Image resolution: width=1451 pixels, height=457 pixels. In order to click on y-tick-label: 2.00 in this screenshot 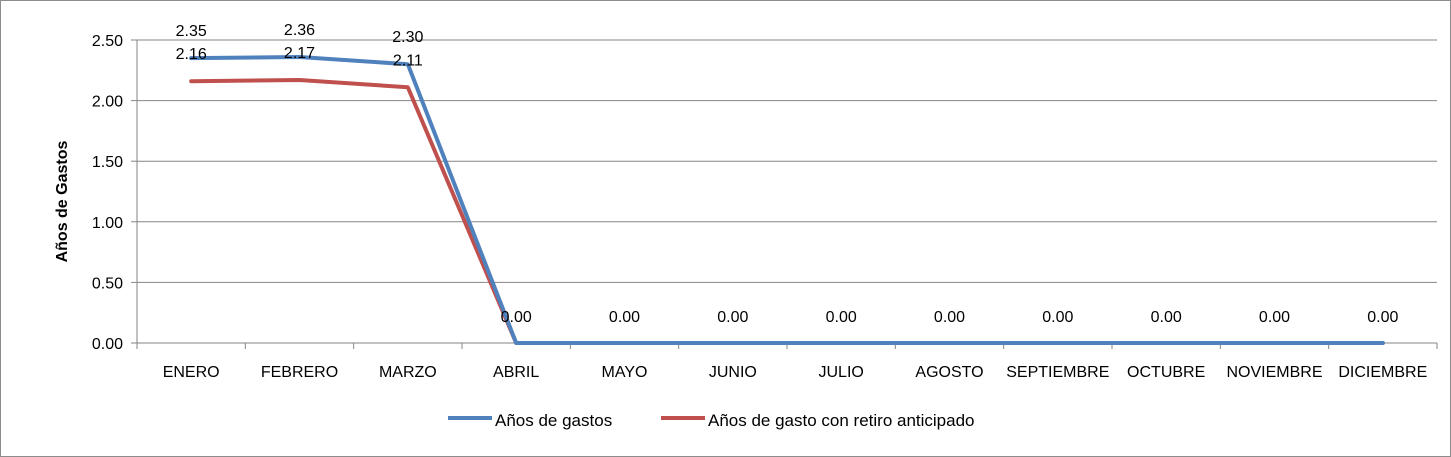, I will do `click(107, 102)`.